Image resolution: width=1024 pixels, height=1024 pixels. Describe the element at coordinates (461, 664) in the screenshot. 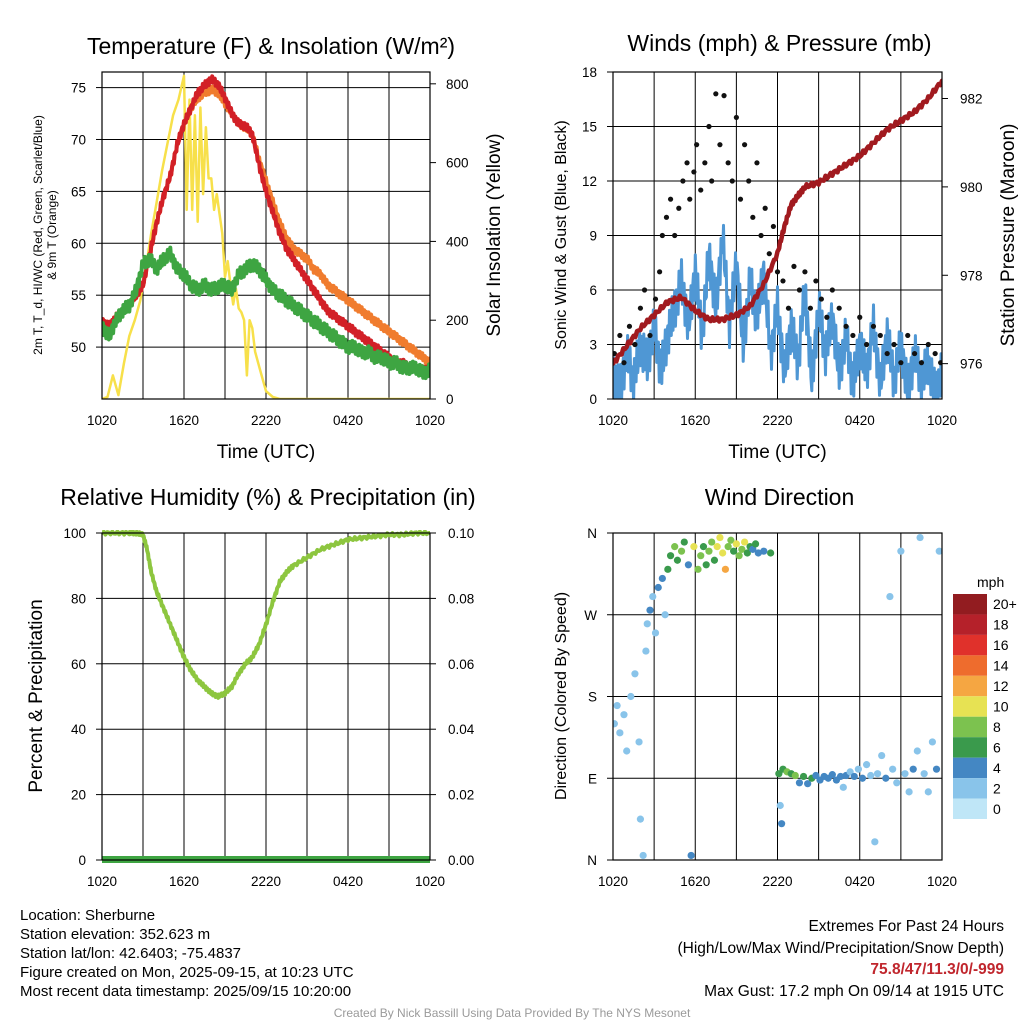

I see `y2-tick-label: 0.06` at that location.